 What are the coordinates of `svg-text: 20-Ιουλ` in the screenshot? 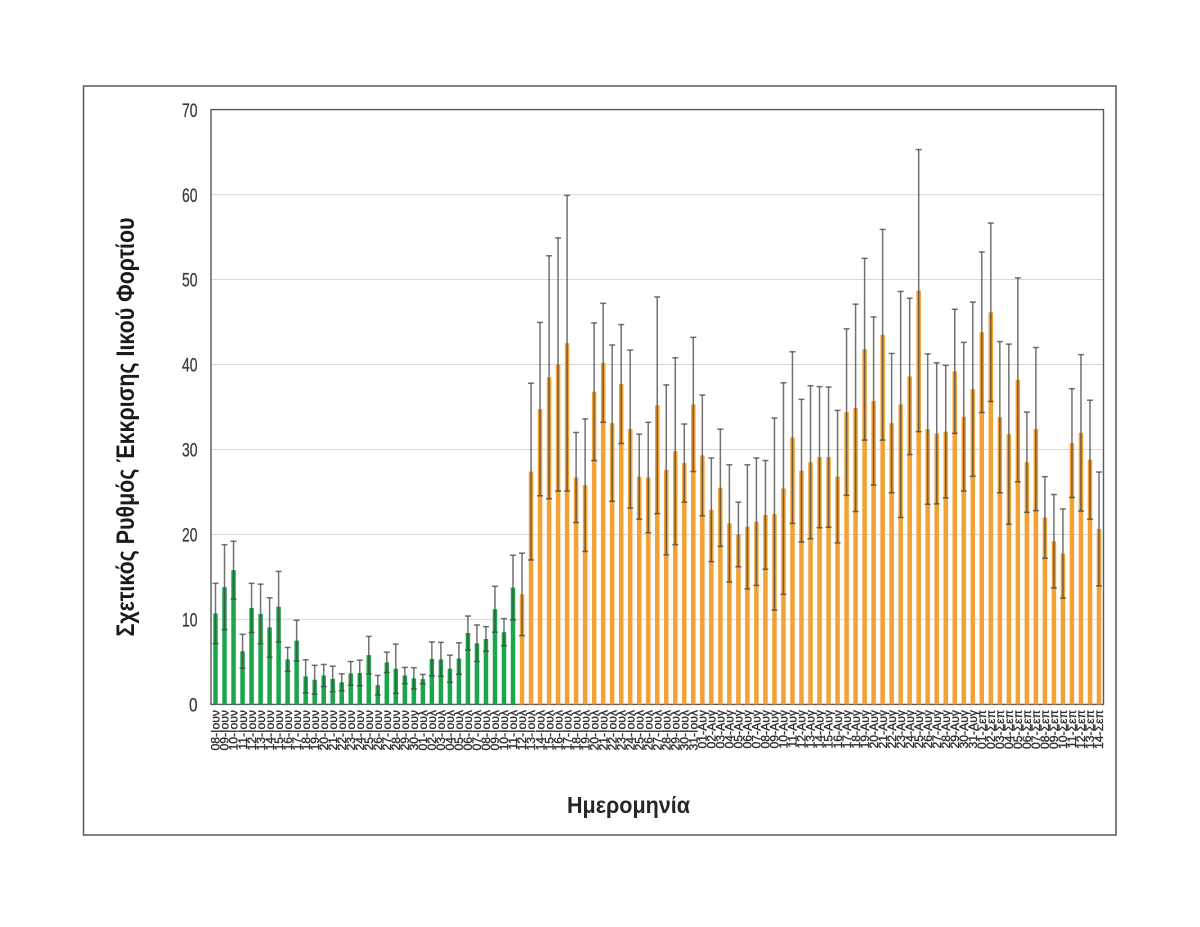 It's located at (594, 730).